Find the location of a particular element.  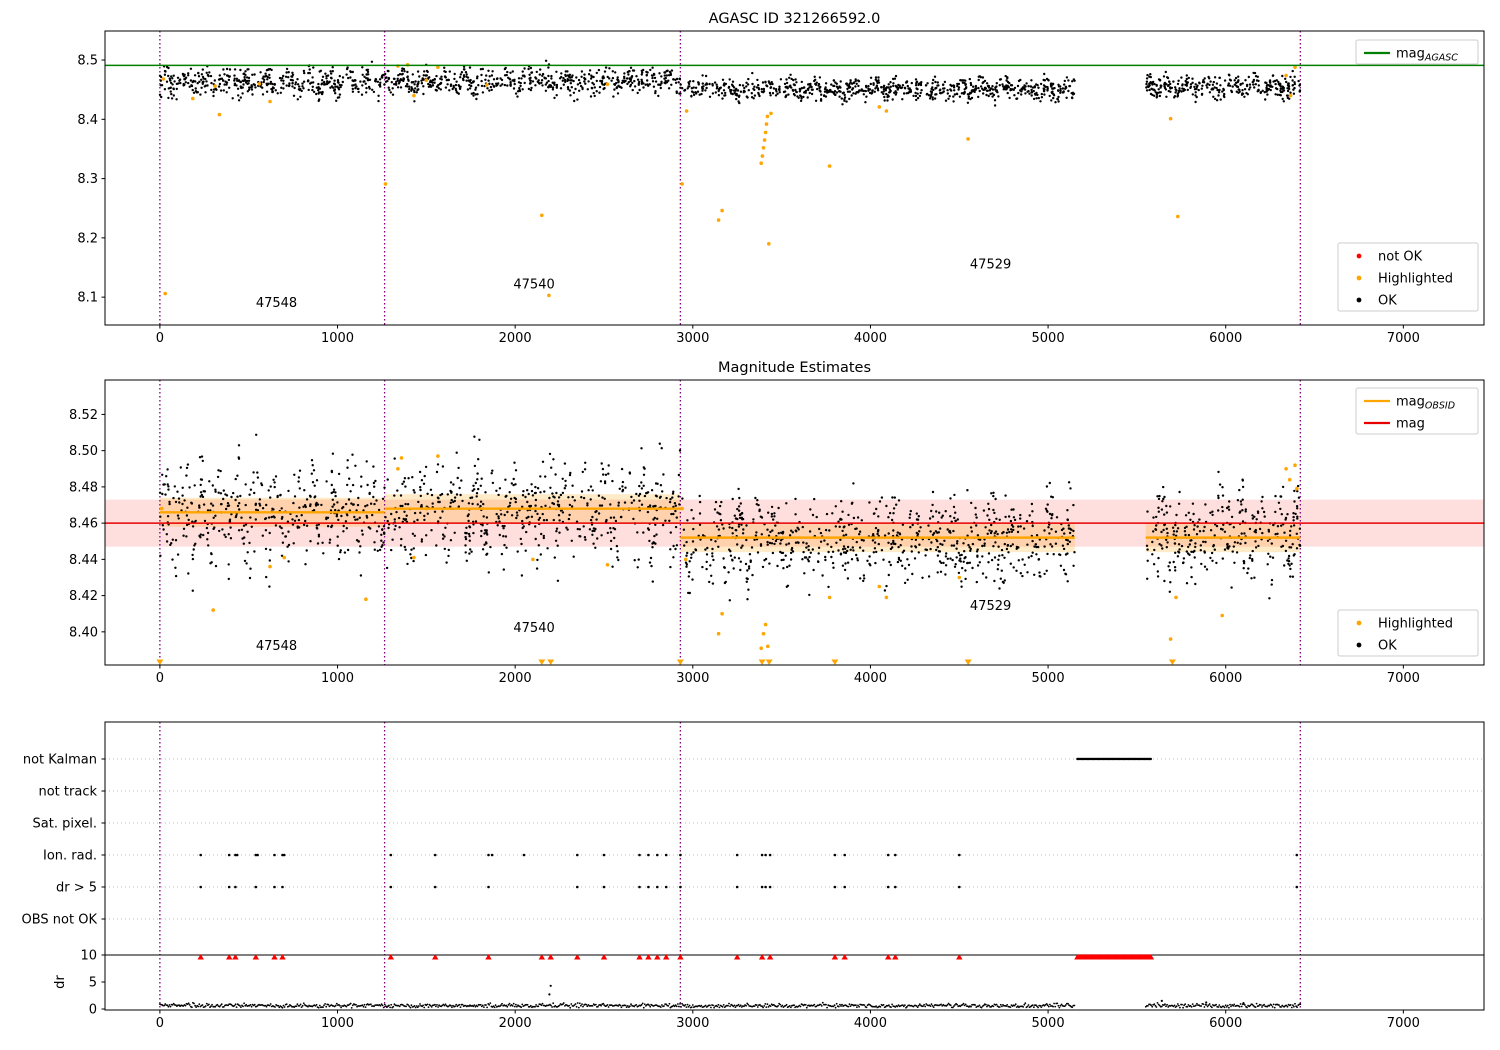

panel-title: AGASC ID 321266592.0 is located at coordinates (795, 19).